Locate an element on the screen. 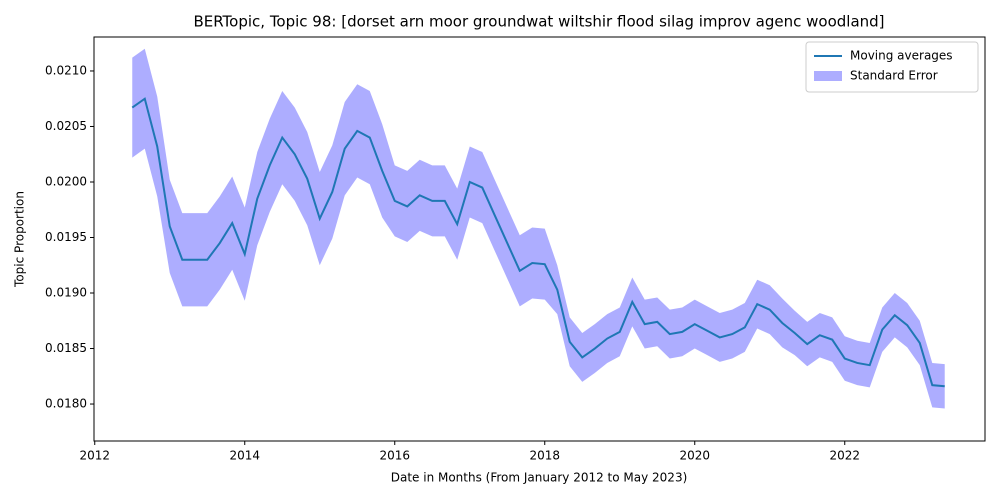 Image resolution: width=1000 pixels, height=500 pixels. y-tick-label: 0.0190 is located at coordinates (66, 293).